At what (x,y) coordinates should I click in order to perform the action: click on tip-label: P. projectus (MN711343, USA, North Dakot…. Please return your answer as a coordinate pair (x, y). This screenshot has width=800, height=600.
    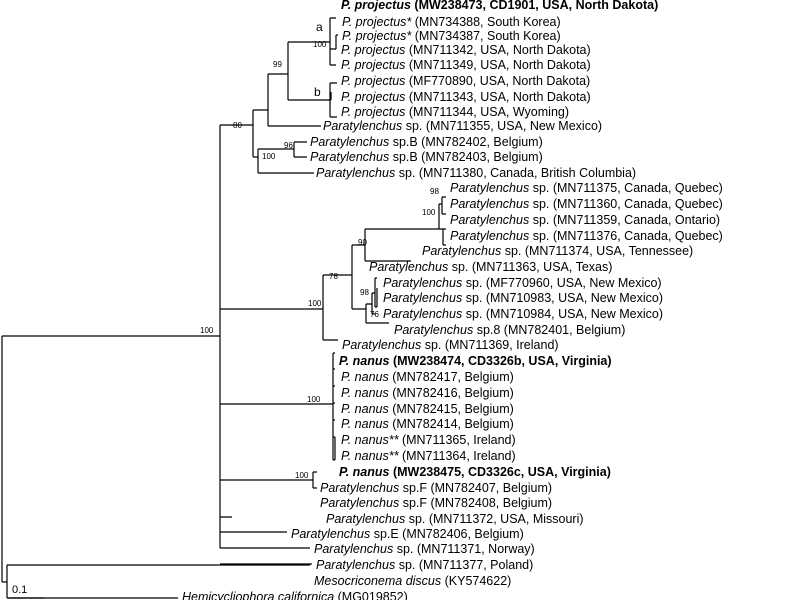
    Looking at the image, I should click on (466, 97).